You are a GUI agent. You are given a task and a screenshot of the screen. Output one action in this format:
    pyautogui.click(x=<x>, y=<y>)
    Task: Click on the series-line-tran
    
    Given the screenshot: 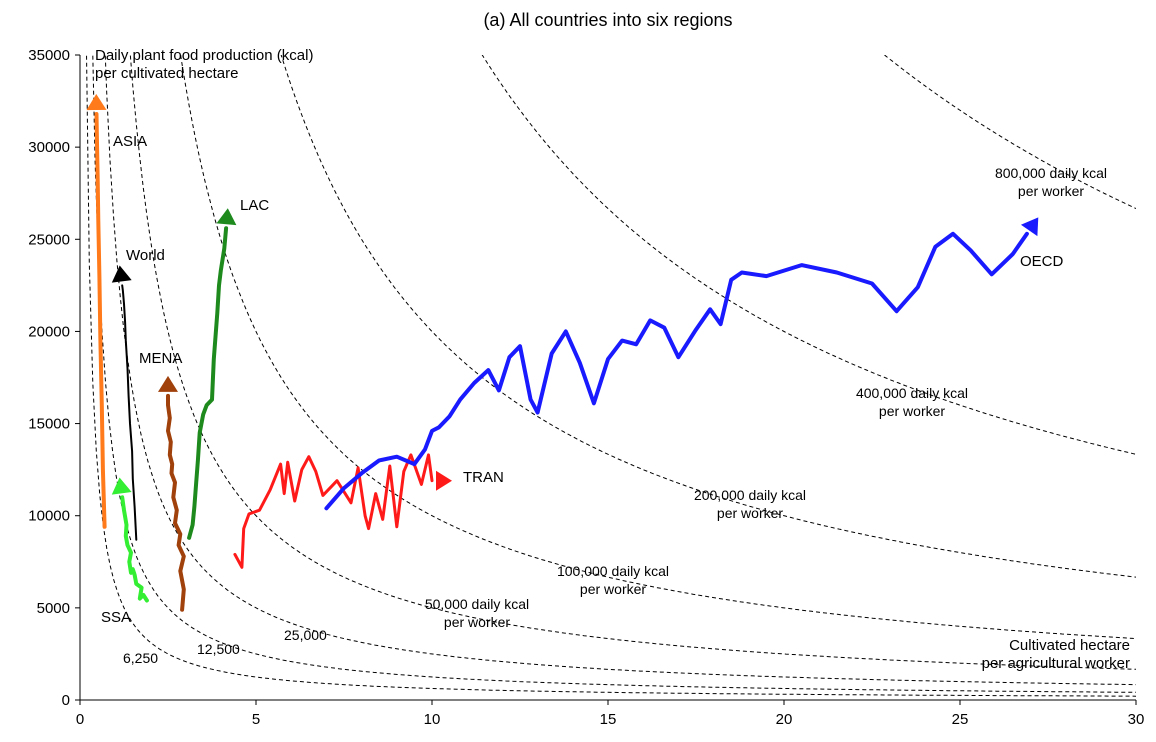 What is the action you would take?
    pyautogui.click(x=333, y=511)
    